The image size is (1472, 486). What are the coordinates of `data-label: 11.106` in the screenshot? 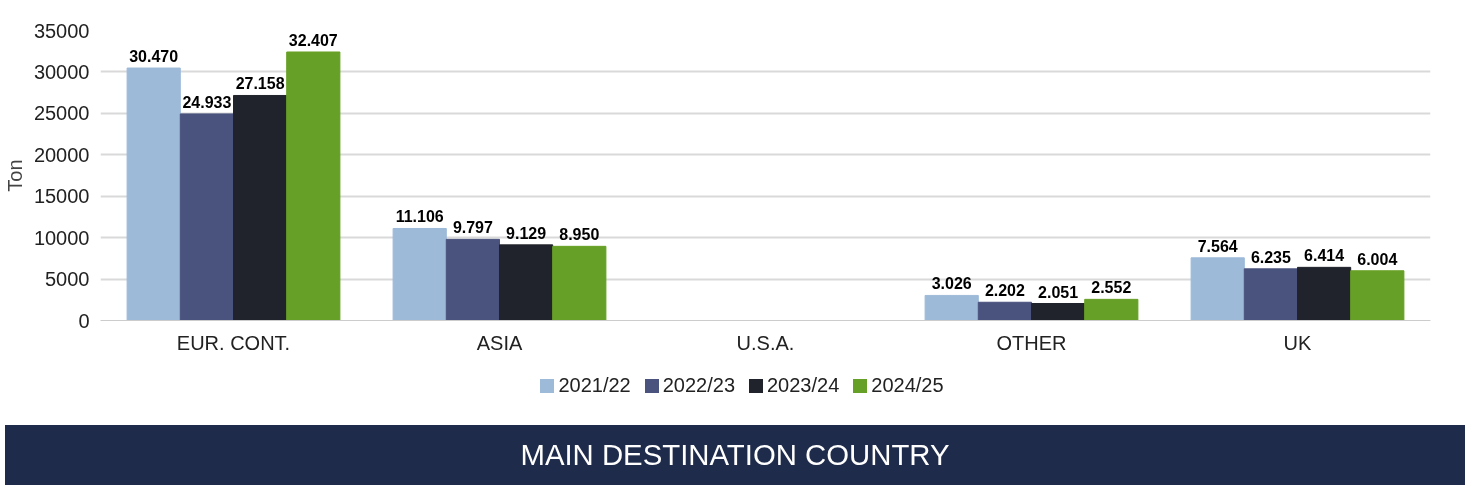 It's located at (419, 217).